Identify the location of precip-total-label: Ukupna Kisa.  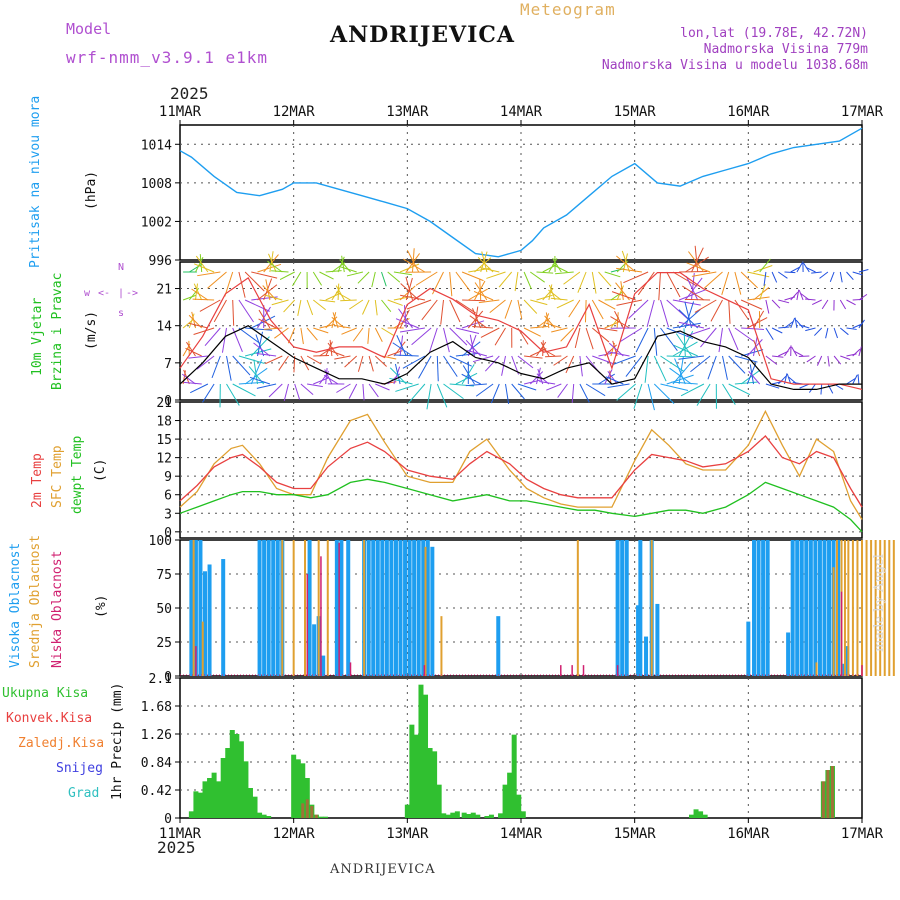
(45, 693).